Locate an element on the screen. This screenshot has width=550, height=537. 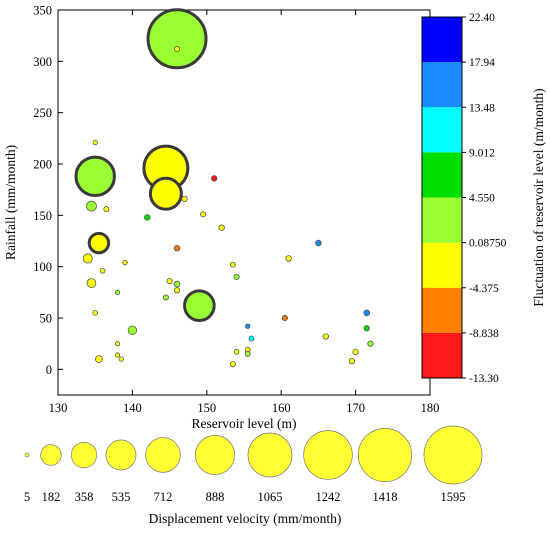
size-legend-label: 1595 is located at coordinates (453, 497).